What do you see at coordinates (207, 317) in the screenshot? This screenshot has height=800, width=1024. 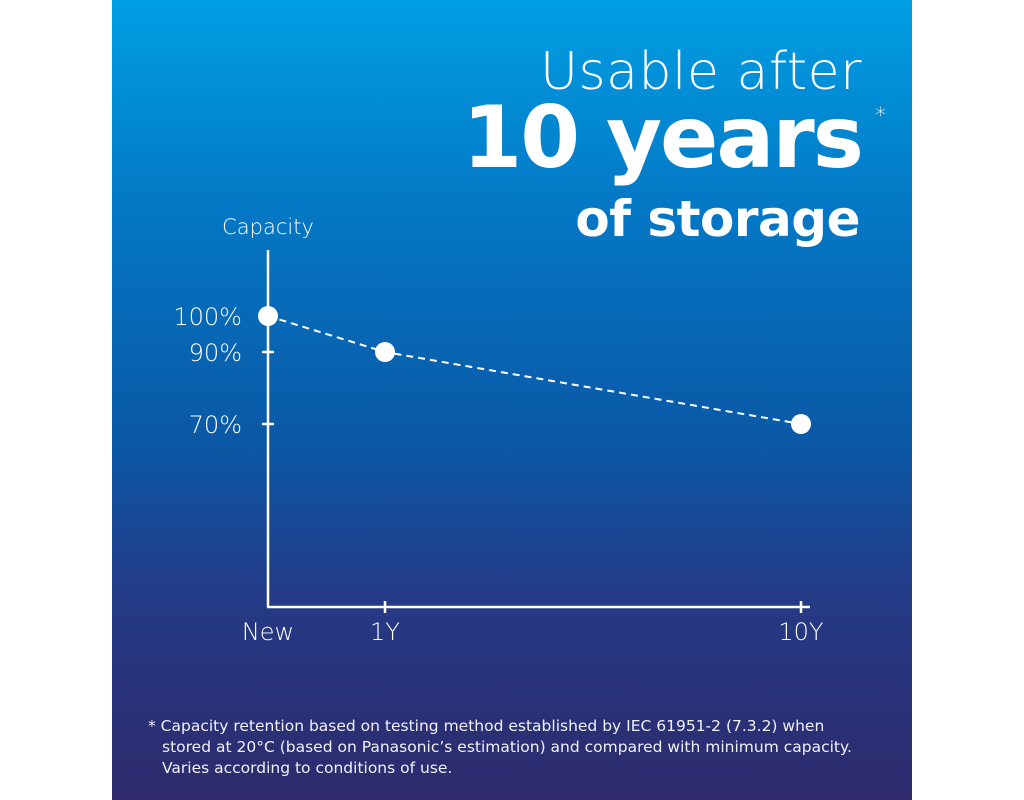 I see `y-tick-label: 100%` at bounding box center [207, 317].